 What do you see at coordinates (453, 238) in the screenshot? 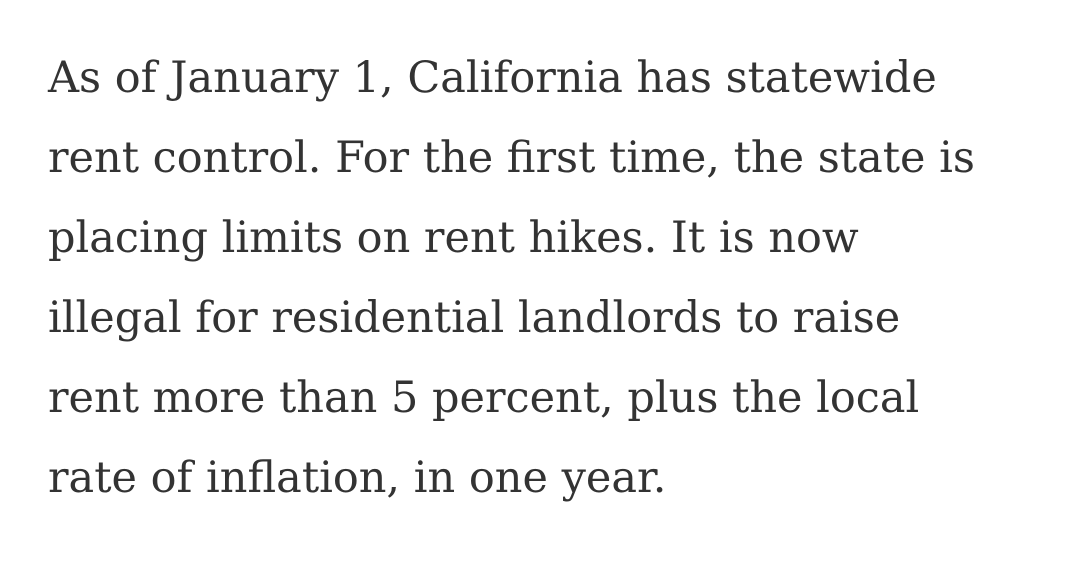
I see `paragraph-line: placing limits on rent hikes. It is now` at bounding box center [453, 238].